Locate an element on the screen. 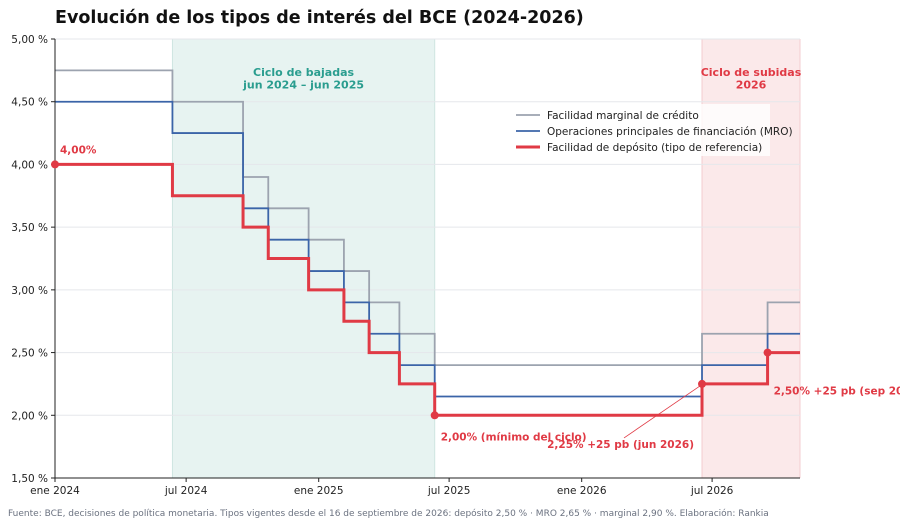 The height and width of the screenshot is (525, 900). marker-start is located at coordinates (55, 164).